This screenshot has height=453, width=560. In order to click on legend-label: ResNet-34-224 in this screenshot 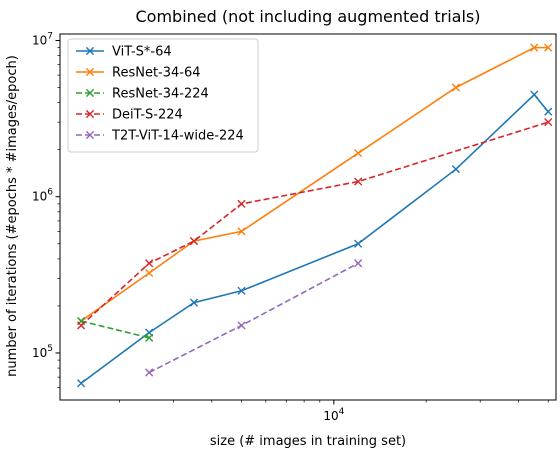, I will do `click(160, 94)`.